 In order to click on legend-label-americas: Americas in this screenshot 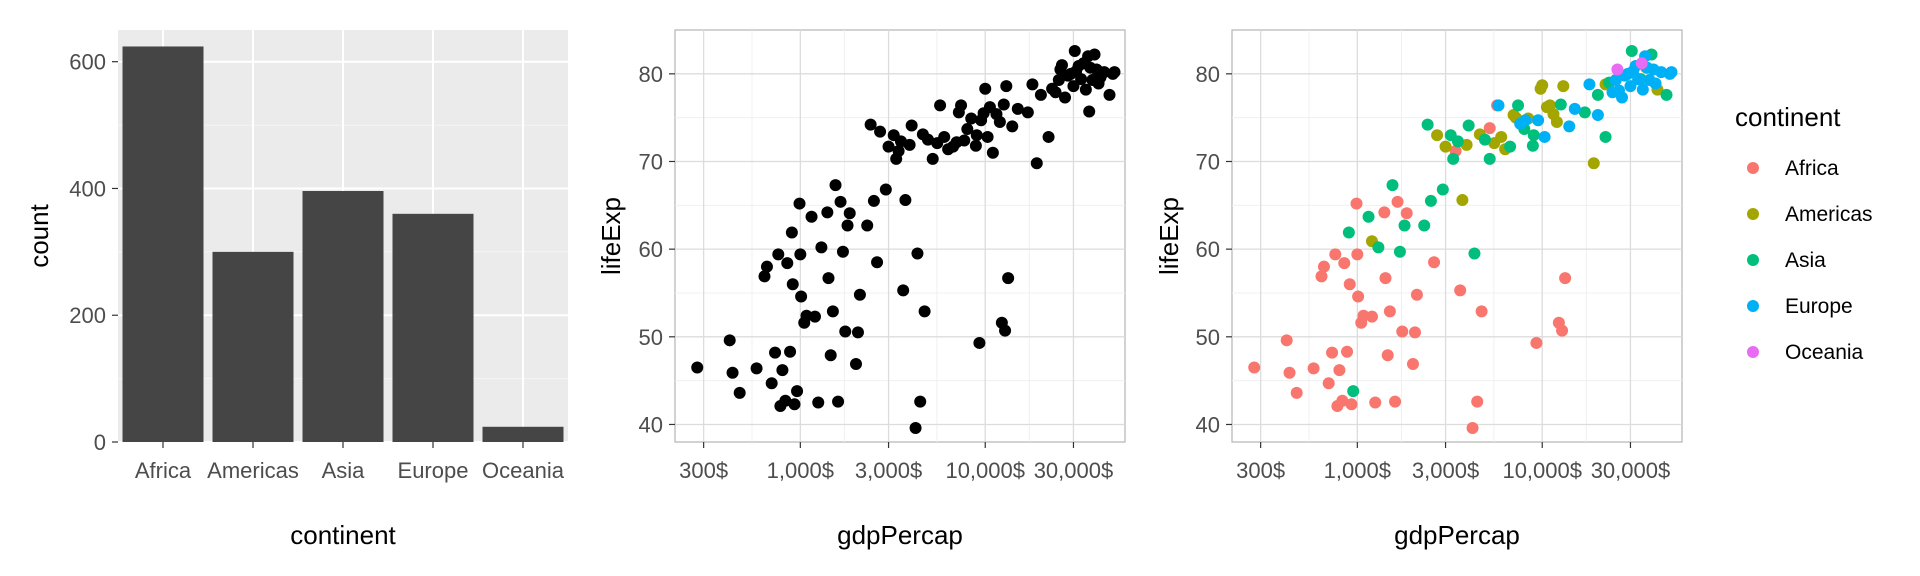, I will do `click(1829, 214)`.